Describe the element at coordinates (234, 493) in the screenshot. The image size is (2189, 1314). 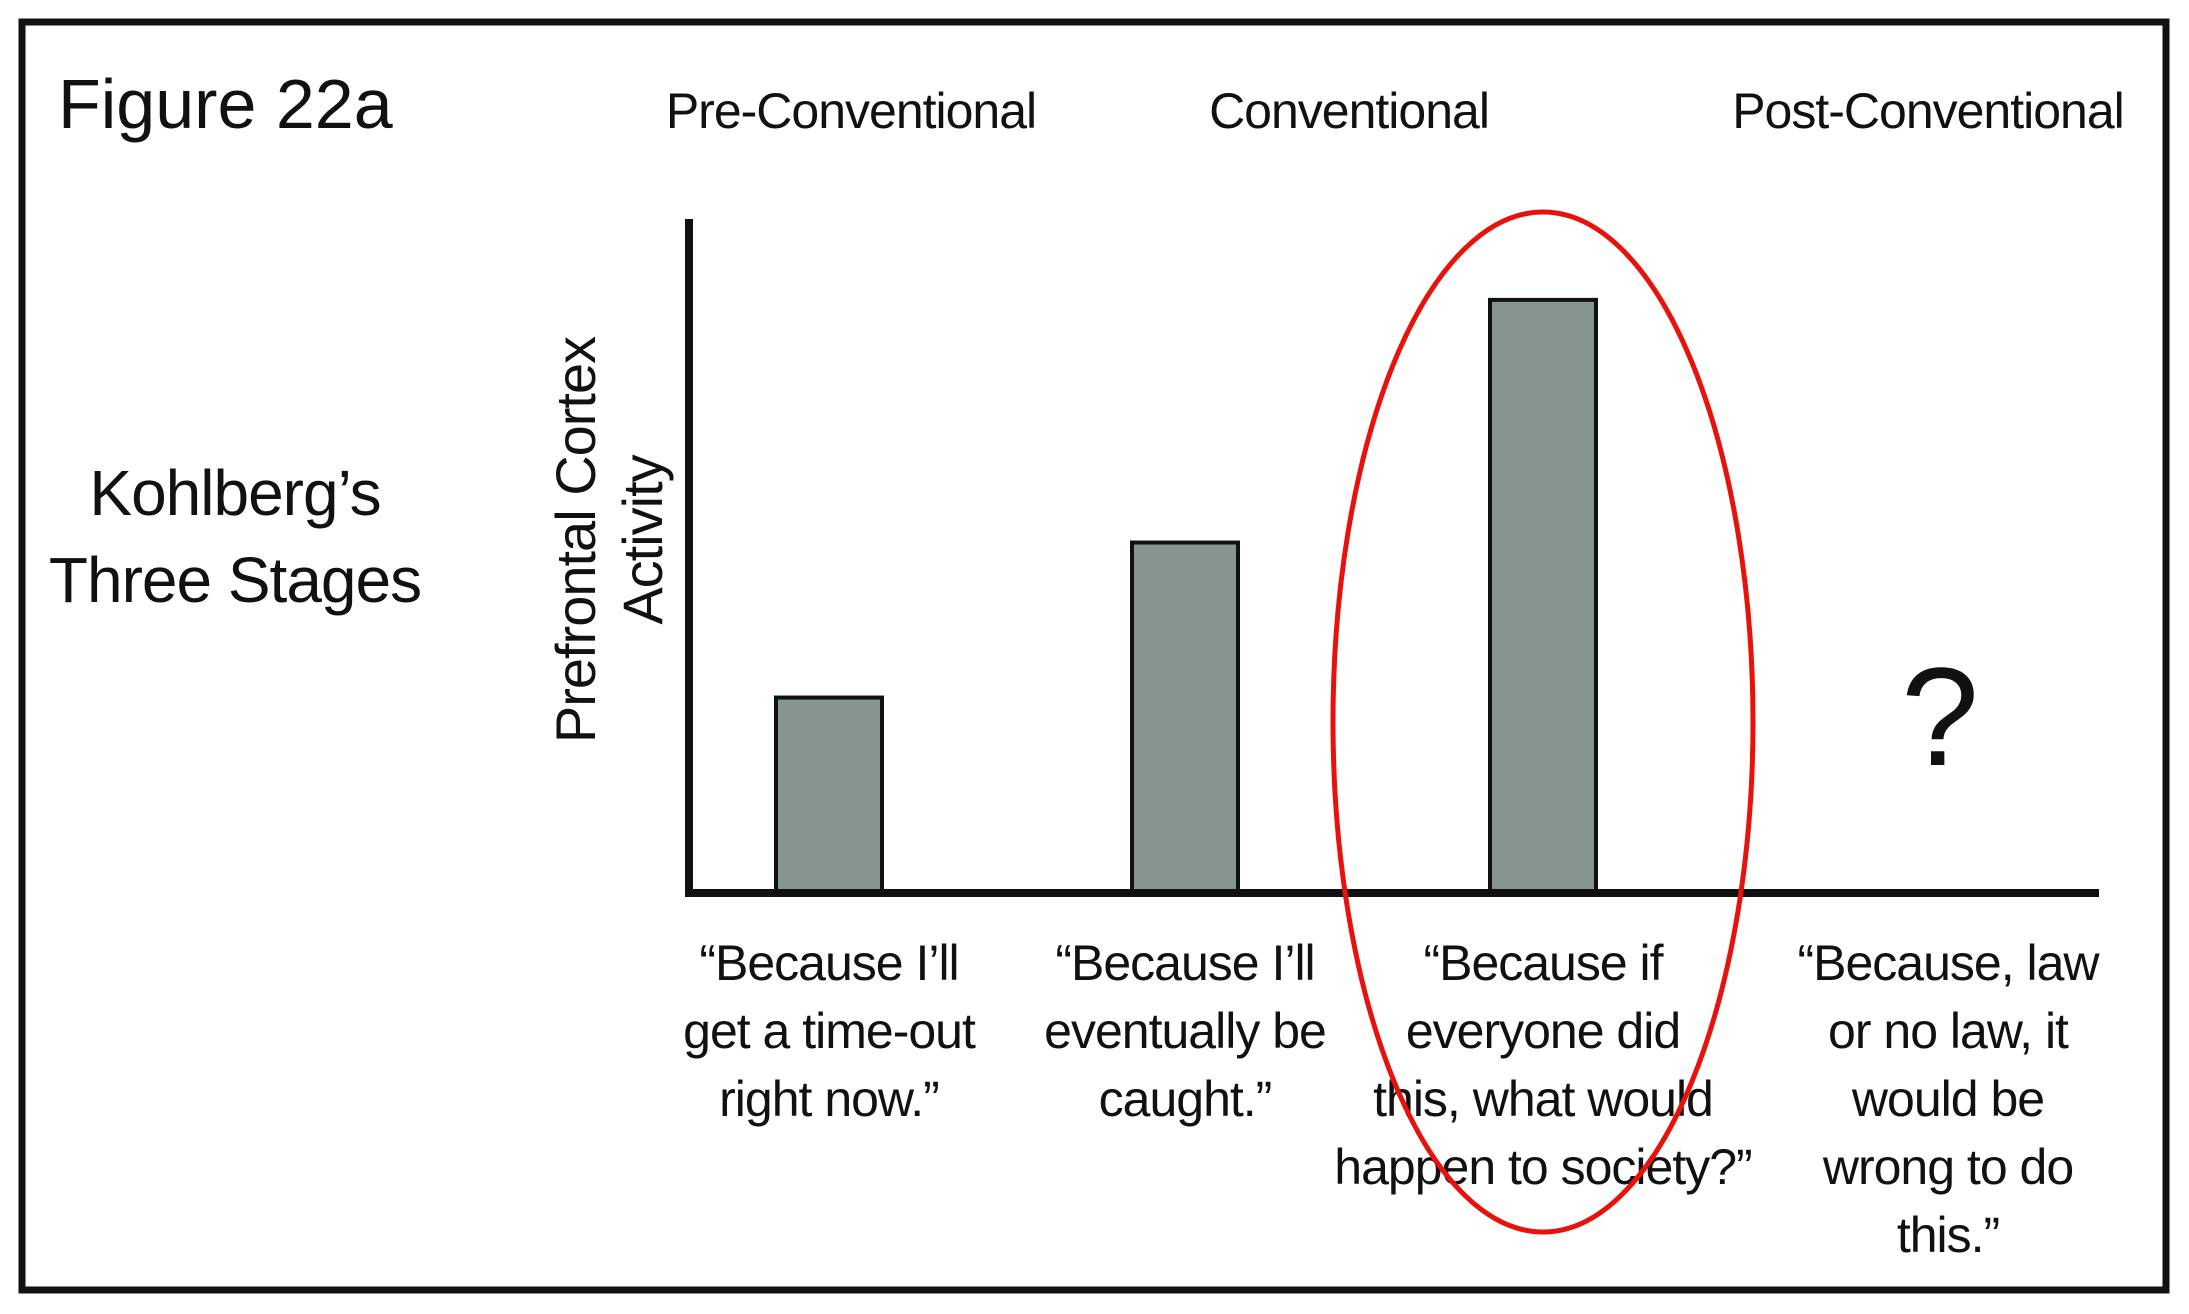
I see `side-title-line-1: Kohlberg’s` at that location.